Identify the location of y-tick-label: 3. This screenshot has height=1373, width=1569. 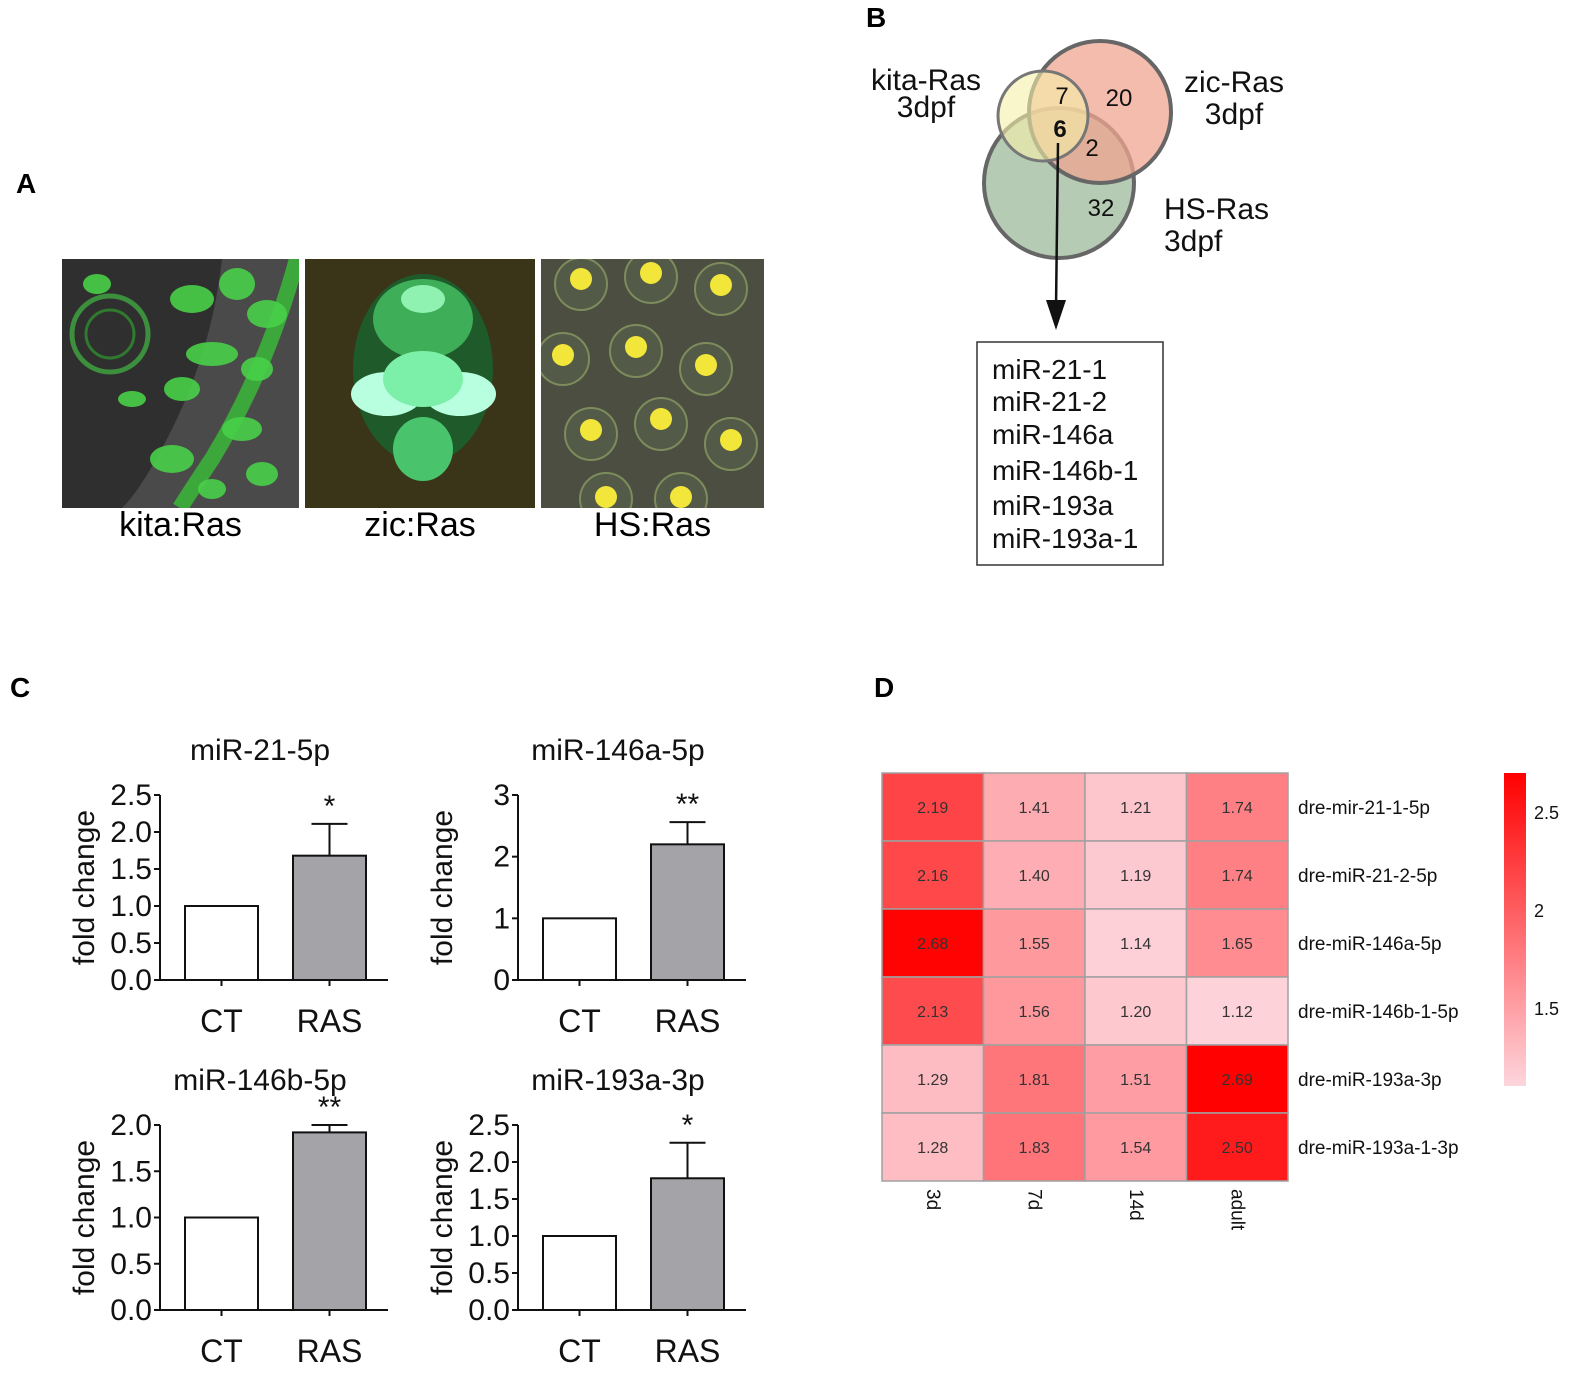
(501, 795).